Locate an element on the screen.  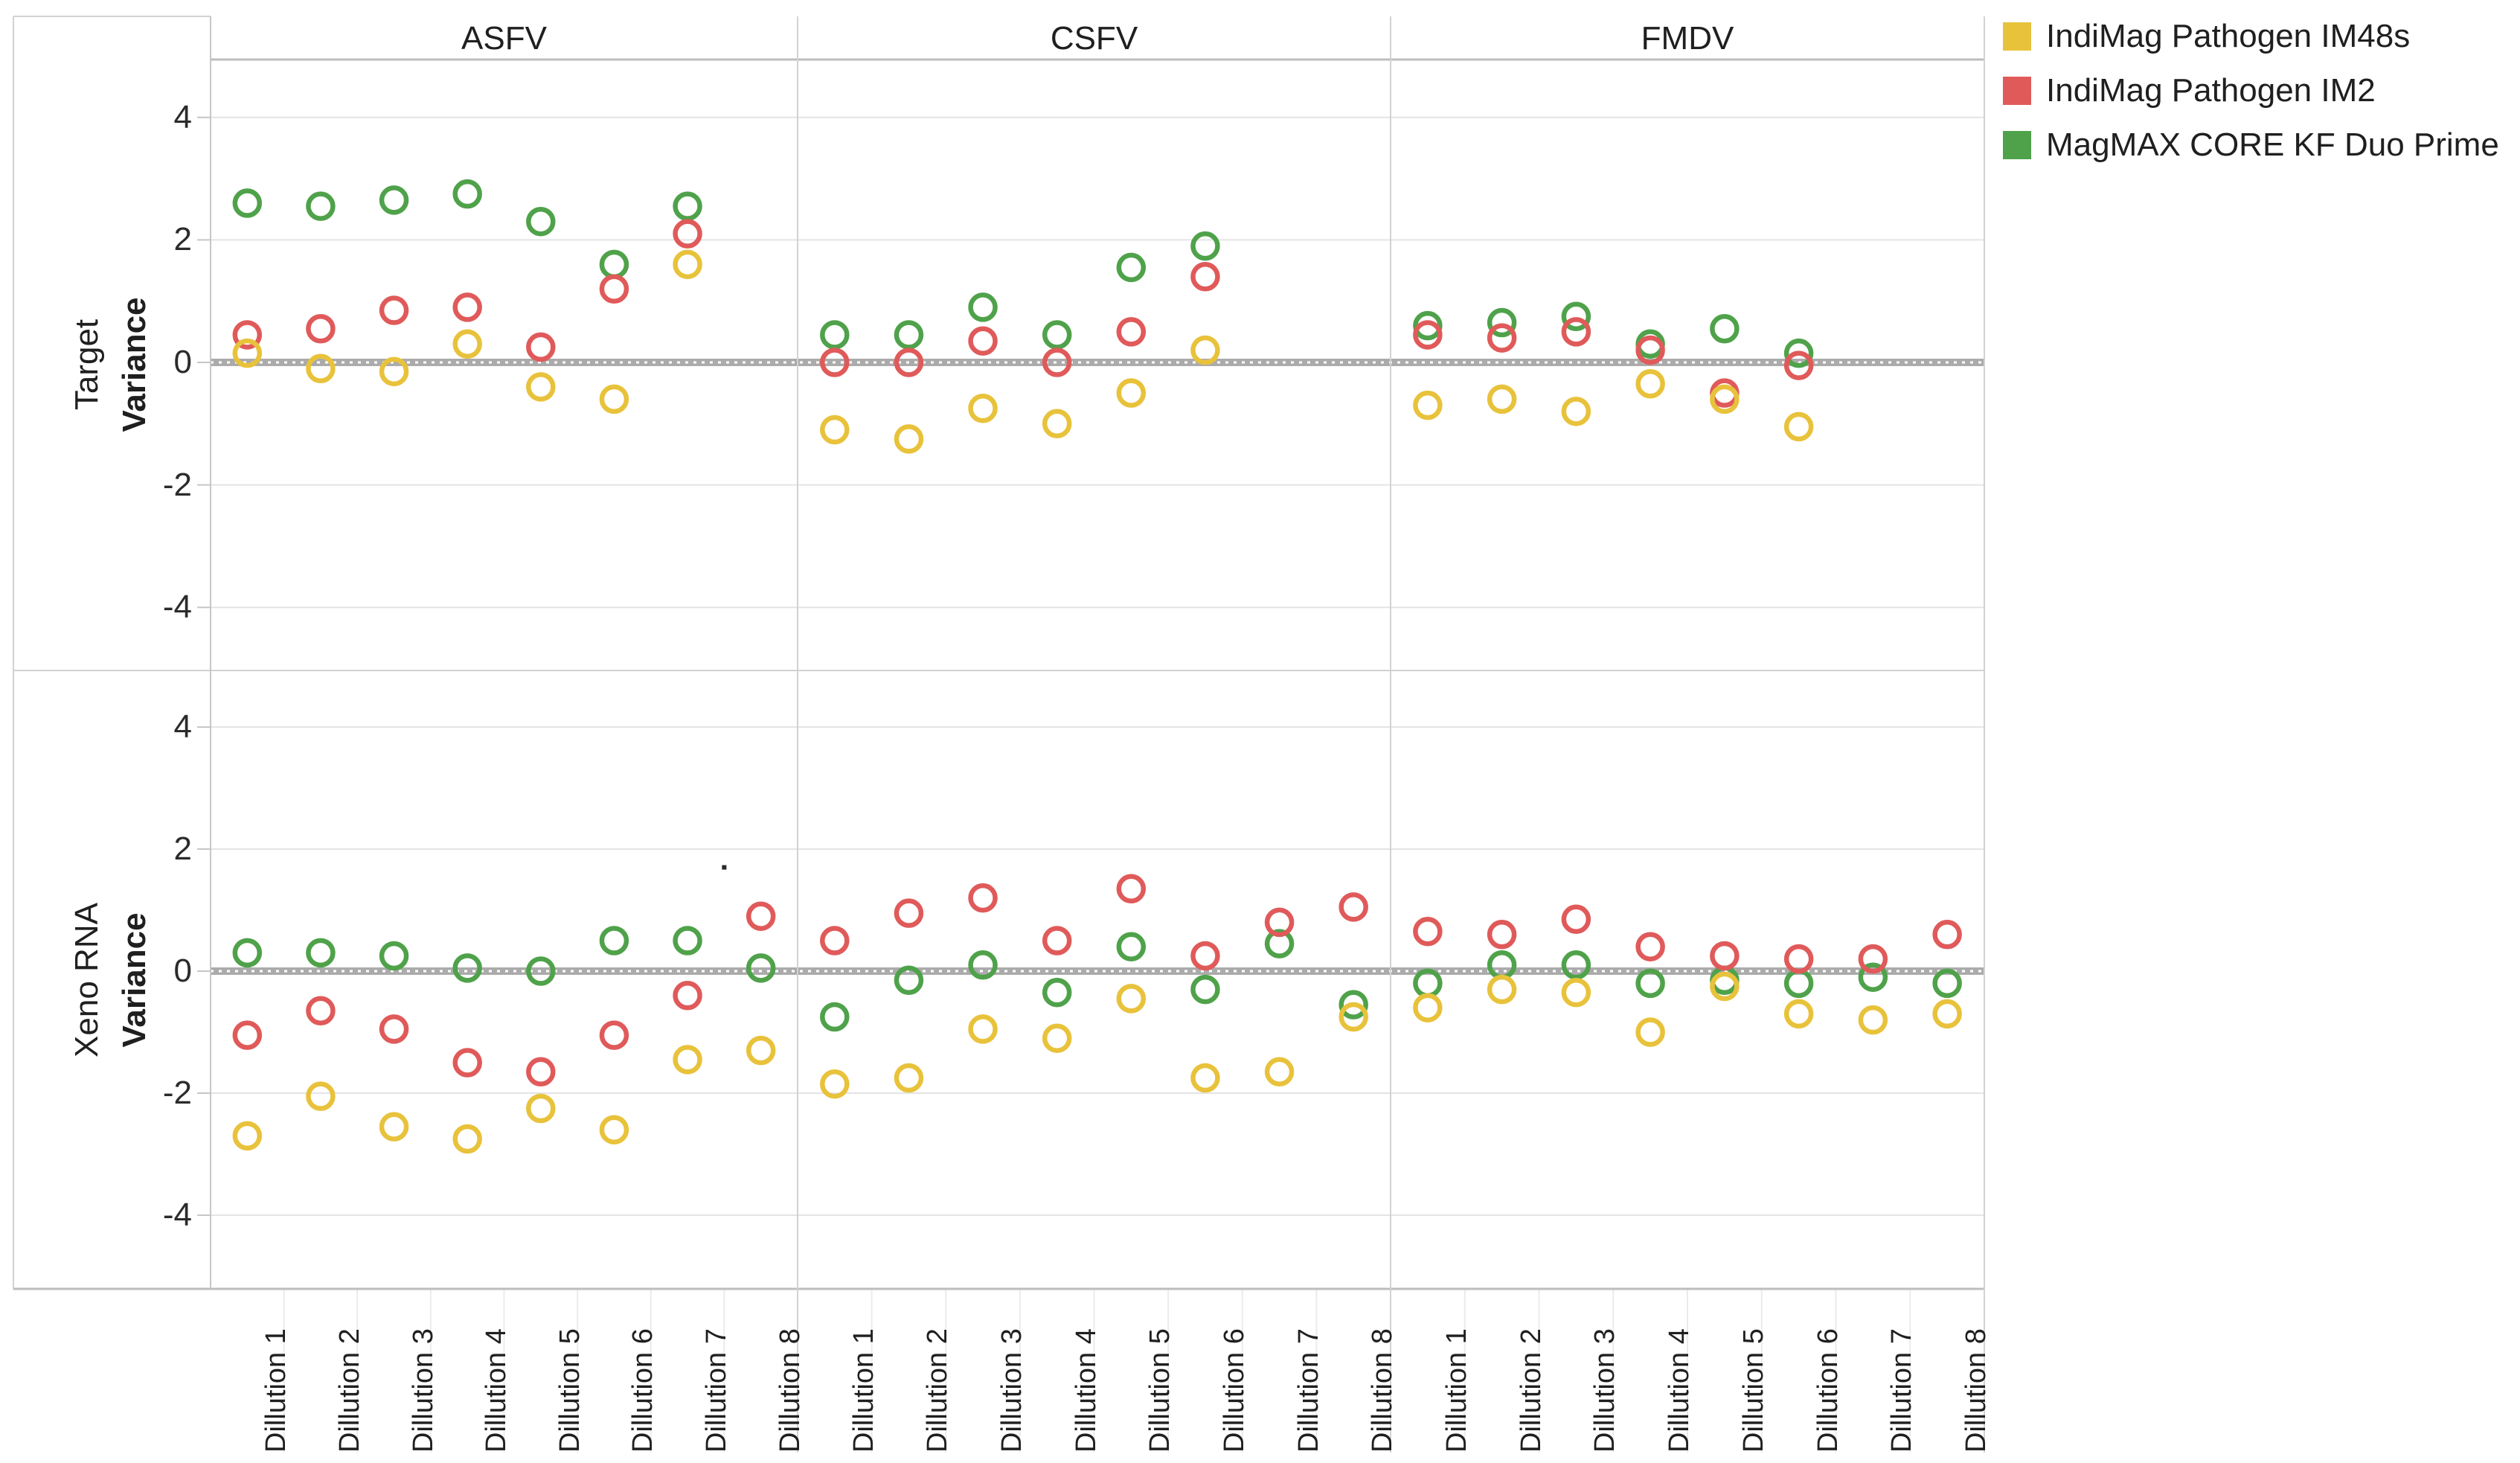
legend-label-magmax: MagMAX CORE KF Duo Prime is located at coordinates (2273, 145).